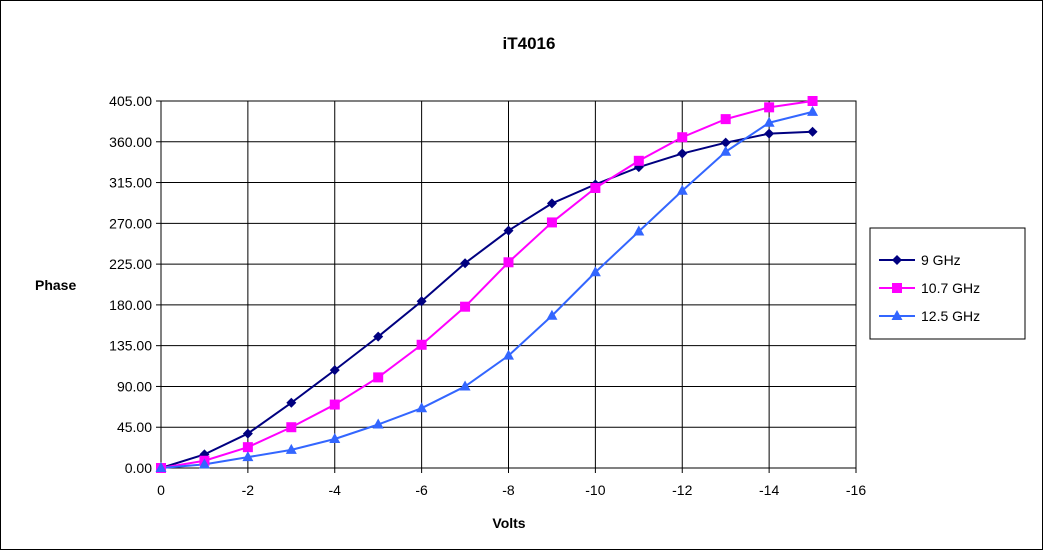  I want to click on y-tick-label: 225.00, so click(130, 264).